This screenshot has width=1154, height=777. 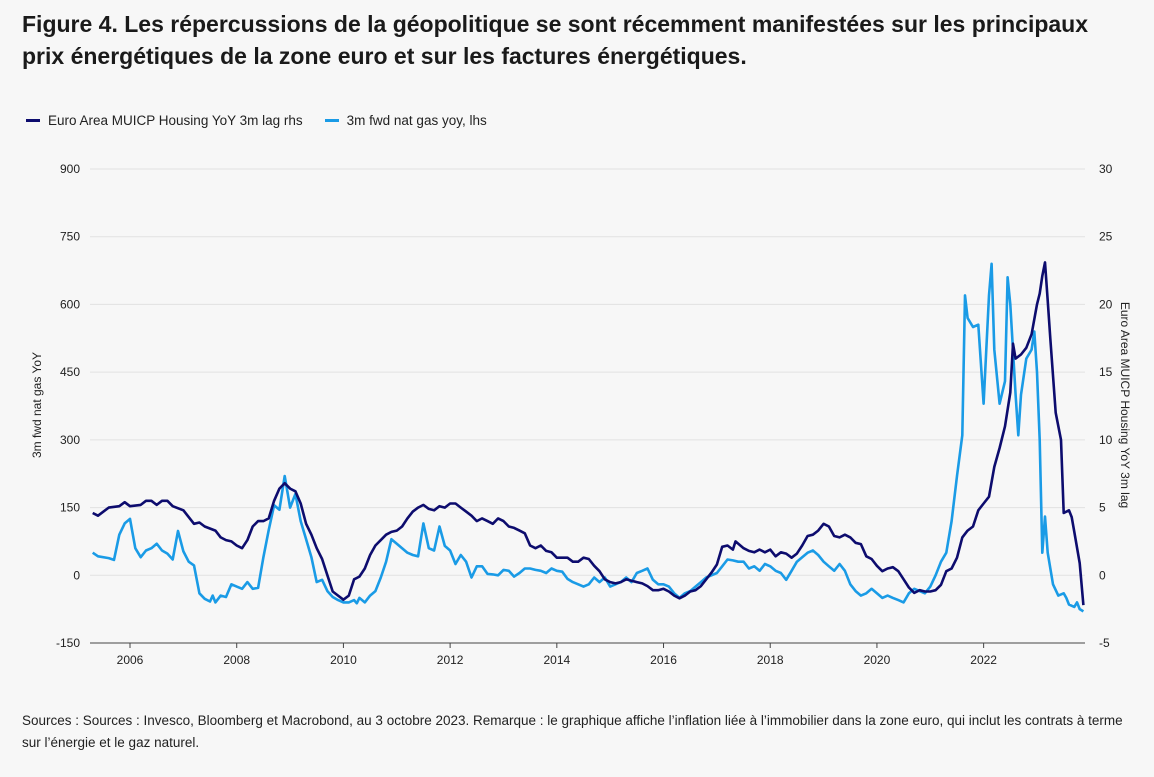 I want to click on legend-item-housing: Euro Area MUICP Housing YoY 3m lag rhs, so click(x=164, y=120).